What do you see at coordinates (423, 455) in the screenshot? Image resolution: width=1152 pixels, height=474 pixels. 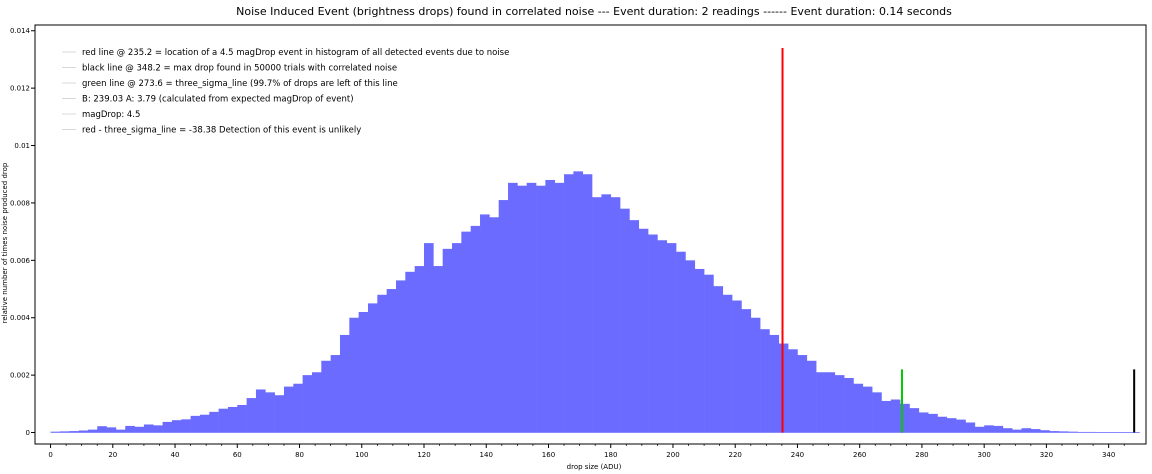 I see `x-tick-label: 120` at bounding box center [423, 455].